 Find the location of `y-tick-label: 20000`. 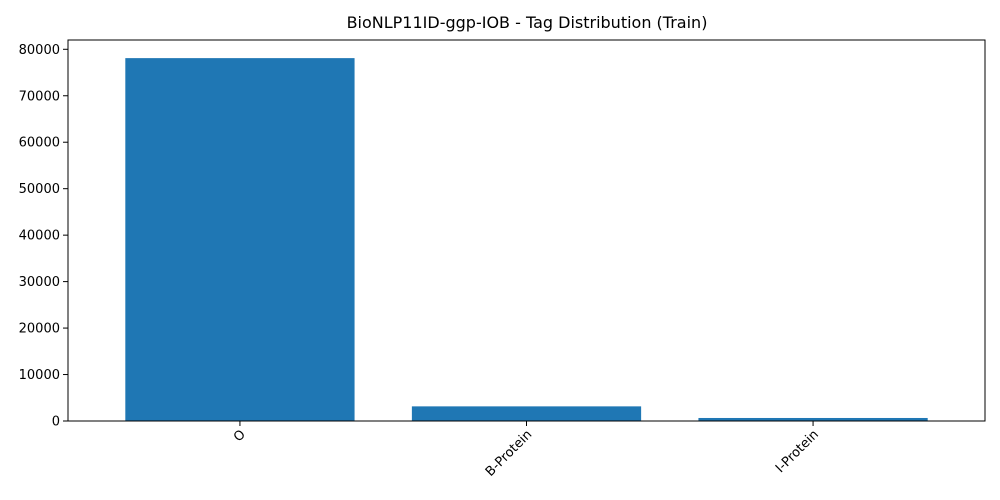

y-tick-label: 20000 is located at coordinates (39, 329).